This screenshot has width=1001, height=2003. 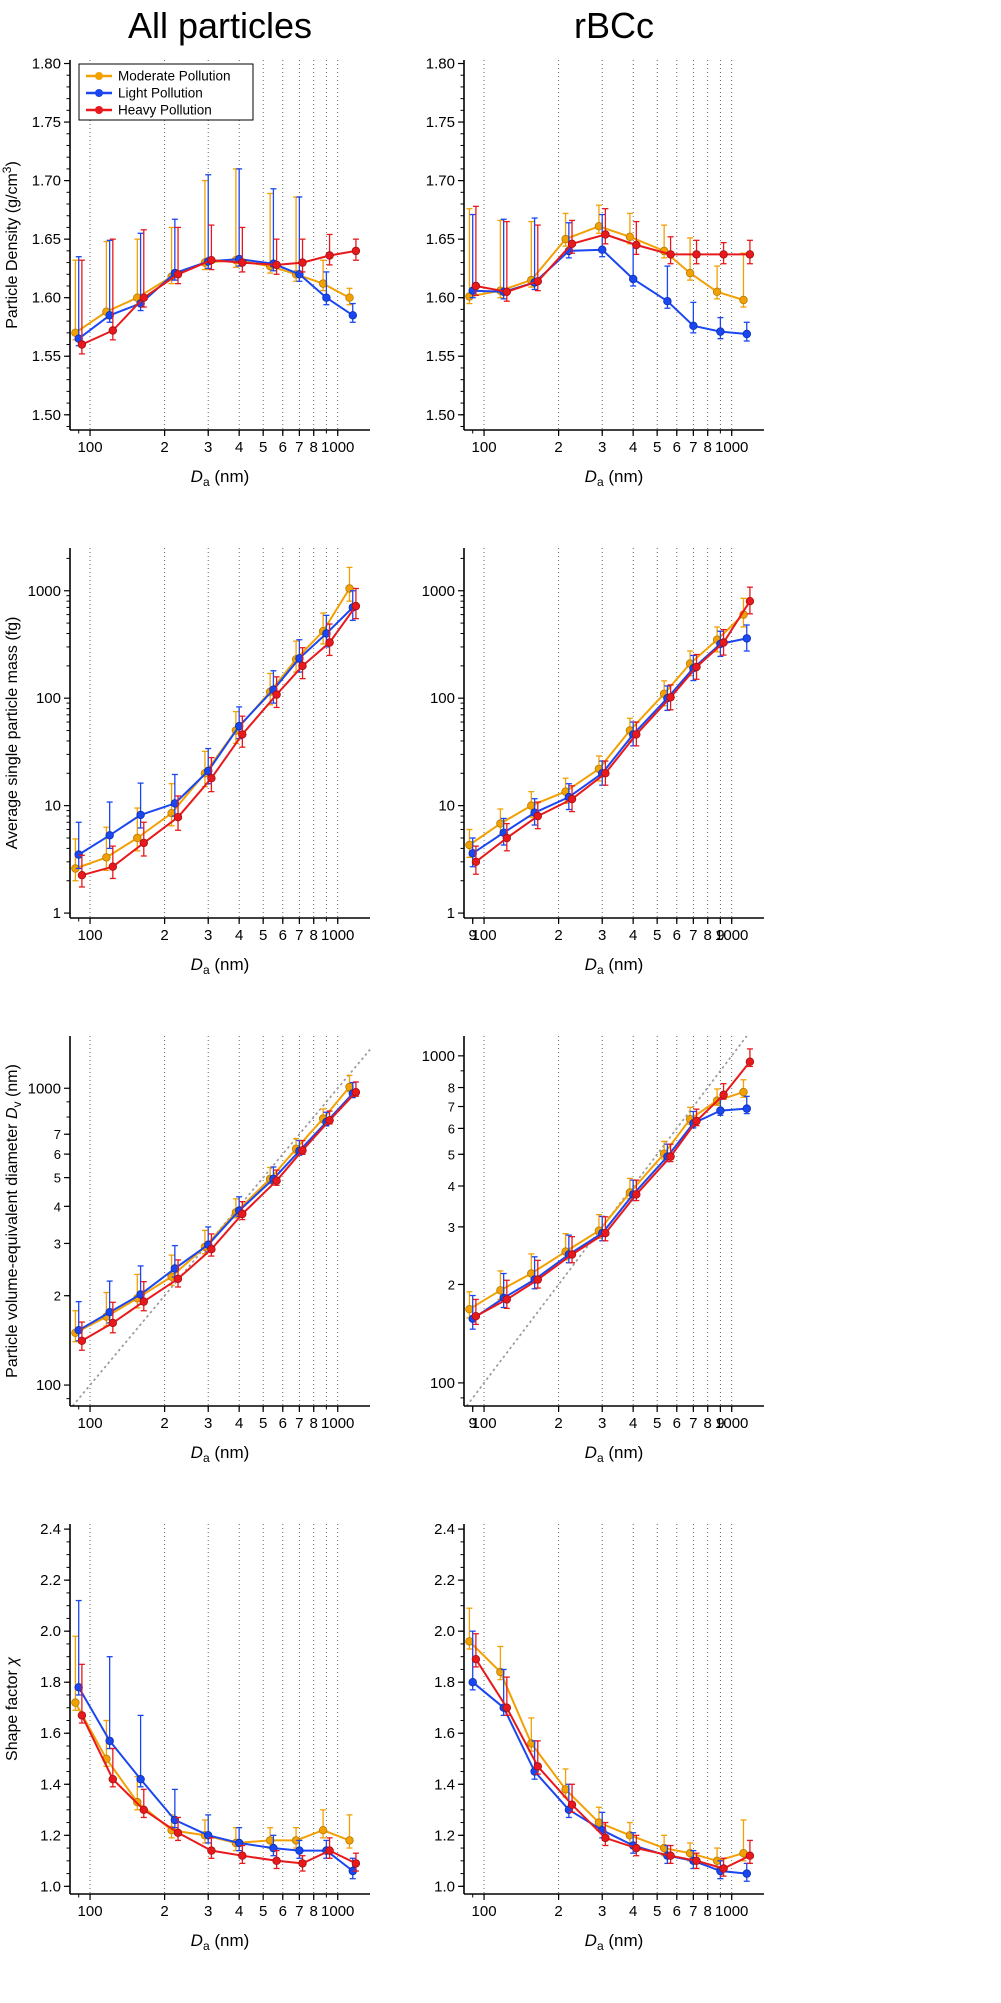 I want to click on y-tick-label: 1.4, so click(x=444, y=1784).